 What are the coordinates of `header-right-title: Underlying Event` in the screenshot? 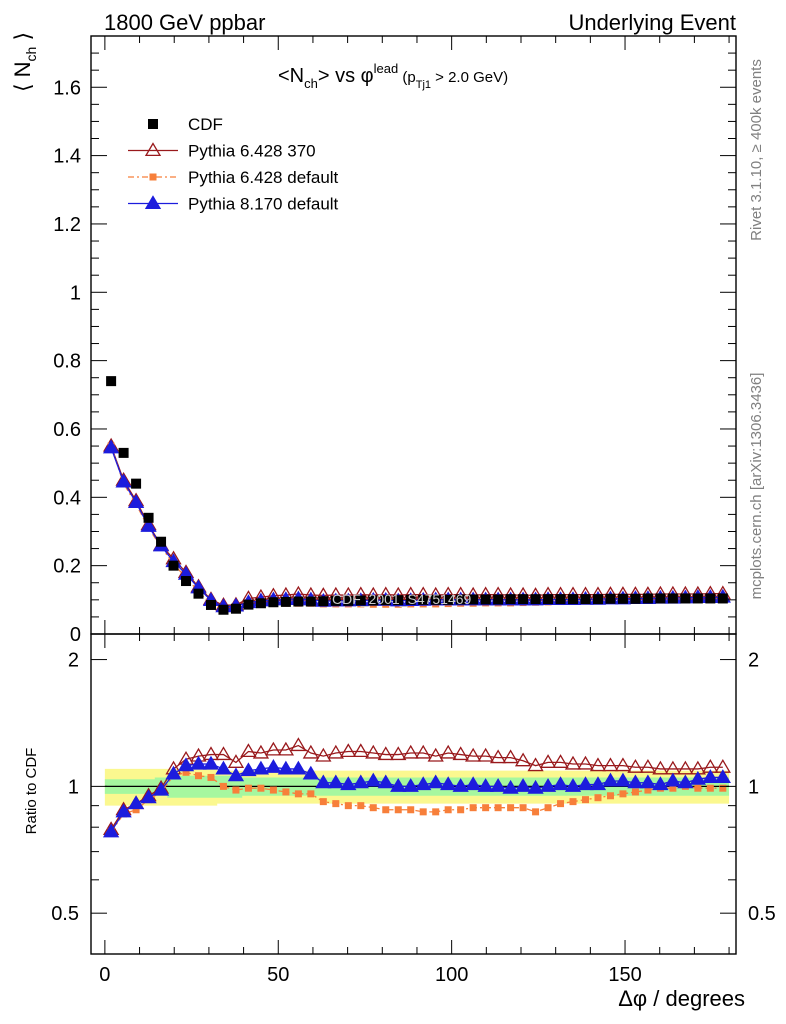 It's located at (652, 22).